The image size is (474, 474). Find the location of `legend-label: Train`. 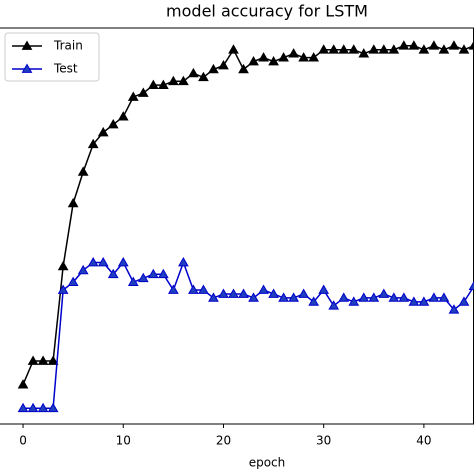

legend-label: Train is located at coordinates (68, 46).